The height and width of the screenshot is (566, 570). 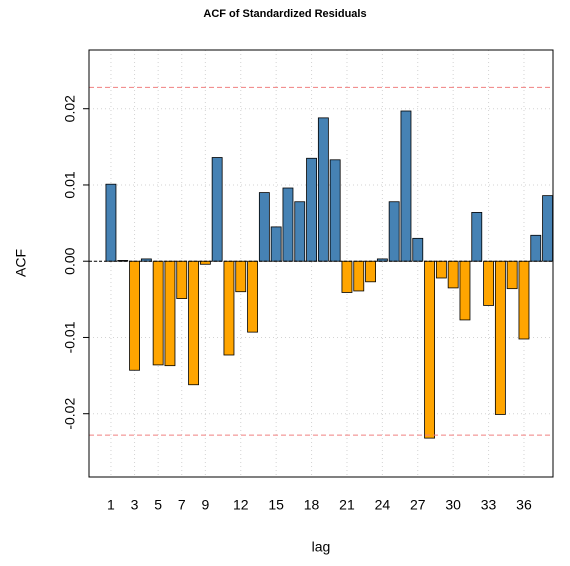 I want to click on y-tick-label: 0.01, so click(x=70, y=184).